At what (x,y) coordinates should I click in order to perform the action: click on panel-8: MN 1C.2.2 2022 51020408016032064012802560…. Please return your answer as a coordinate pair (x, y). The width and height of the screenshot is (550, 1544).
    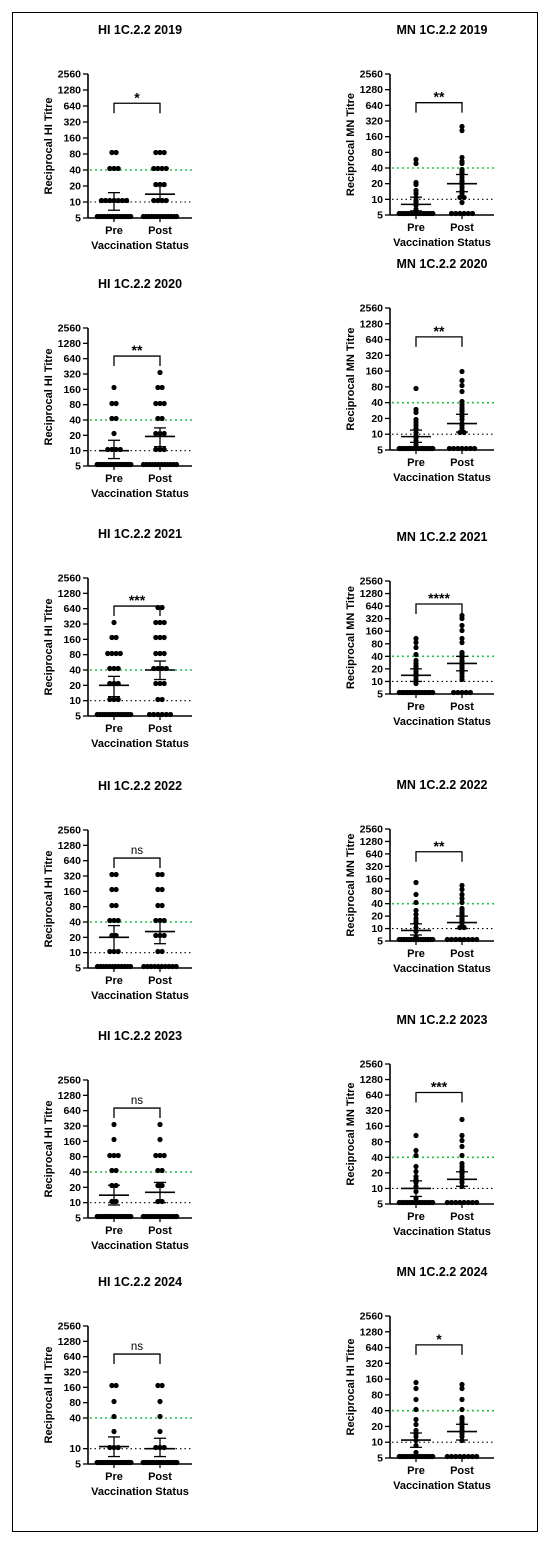
    Looking at the image, I should click on (419, 876).